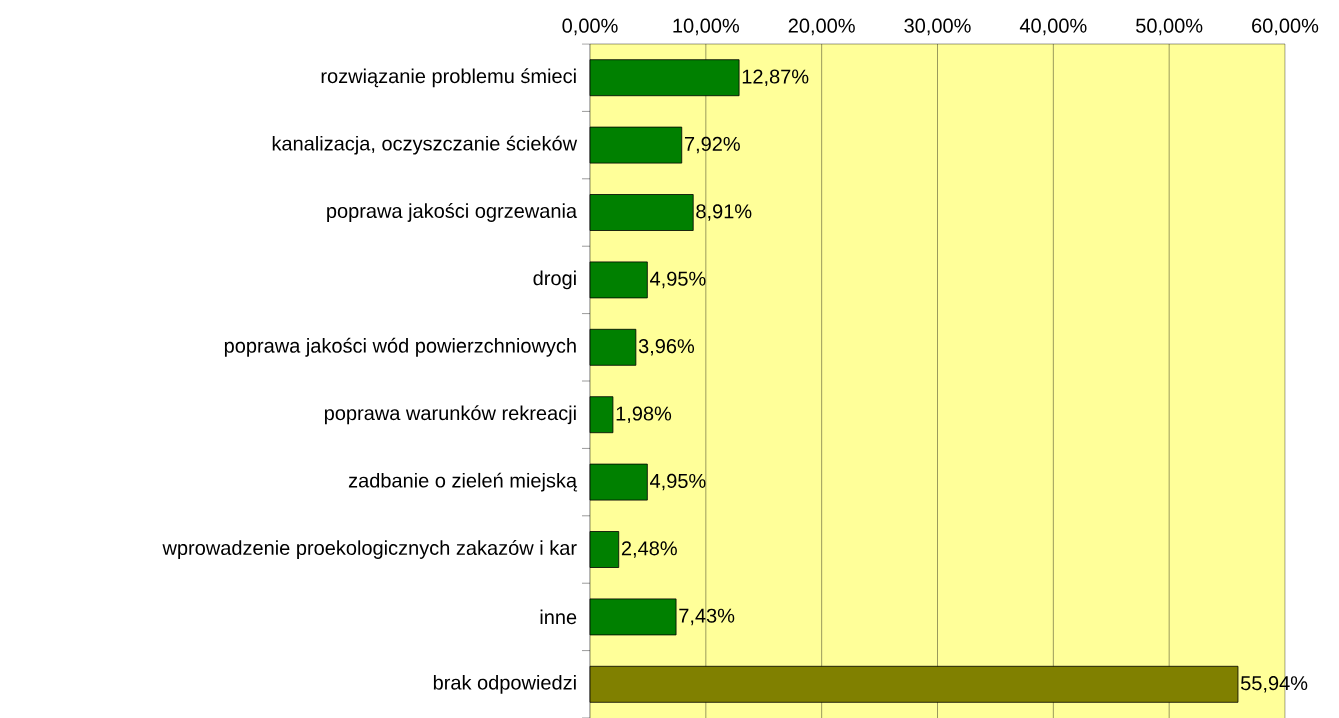  I want to click on y-tick-label: brak odpowiedzi, so click(504, 684).